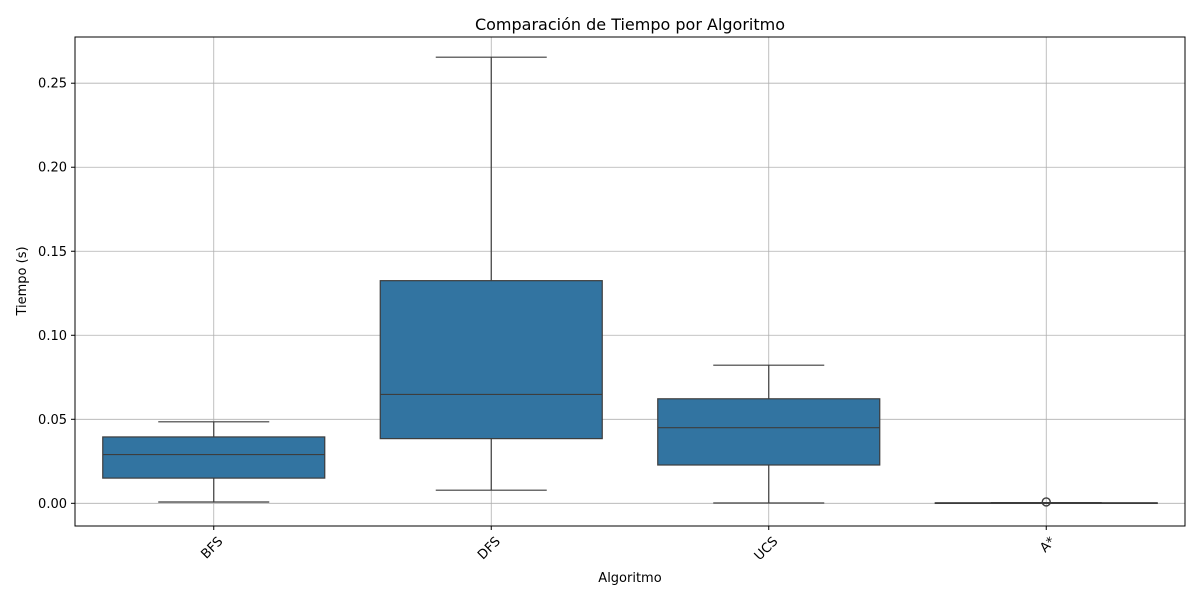 The width and height of the screenshot is (1200, 600). I want to click on y-tick-label: 0.10, so click(52, 336).